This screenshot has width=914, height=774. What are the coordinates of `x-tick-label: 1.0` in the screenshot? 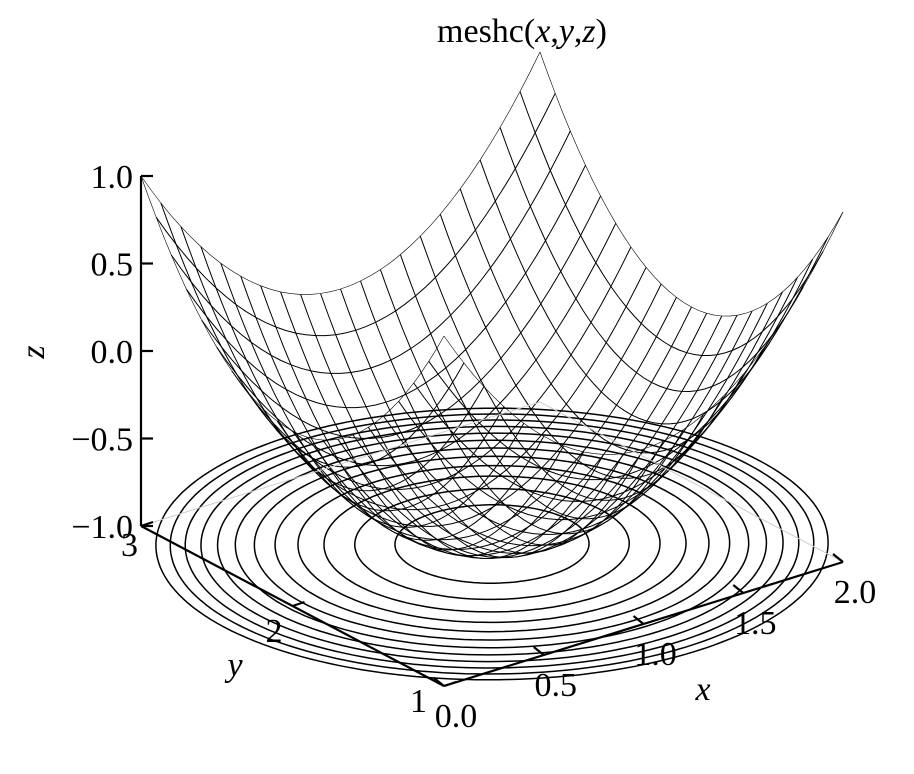 It's located at (655, 654).